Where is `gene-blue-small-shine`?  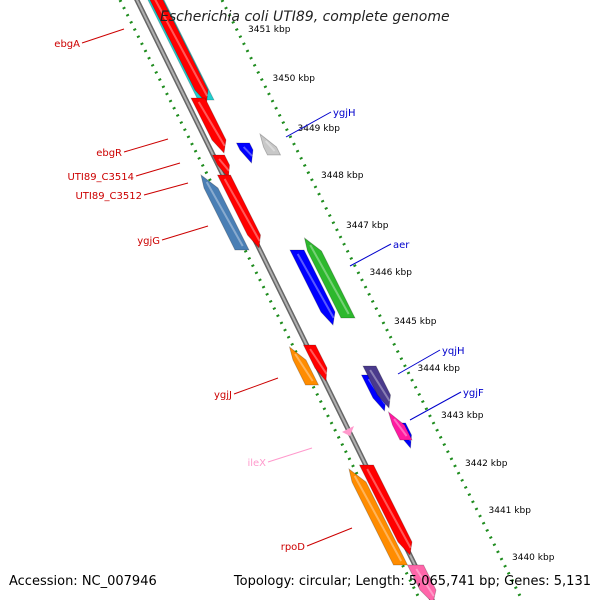
gene-blue-small-shine is located at coordinates (247, 151).